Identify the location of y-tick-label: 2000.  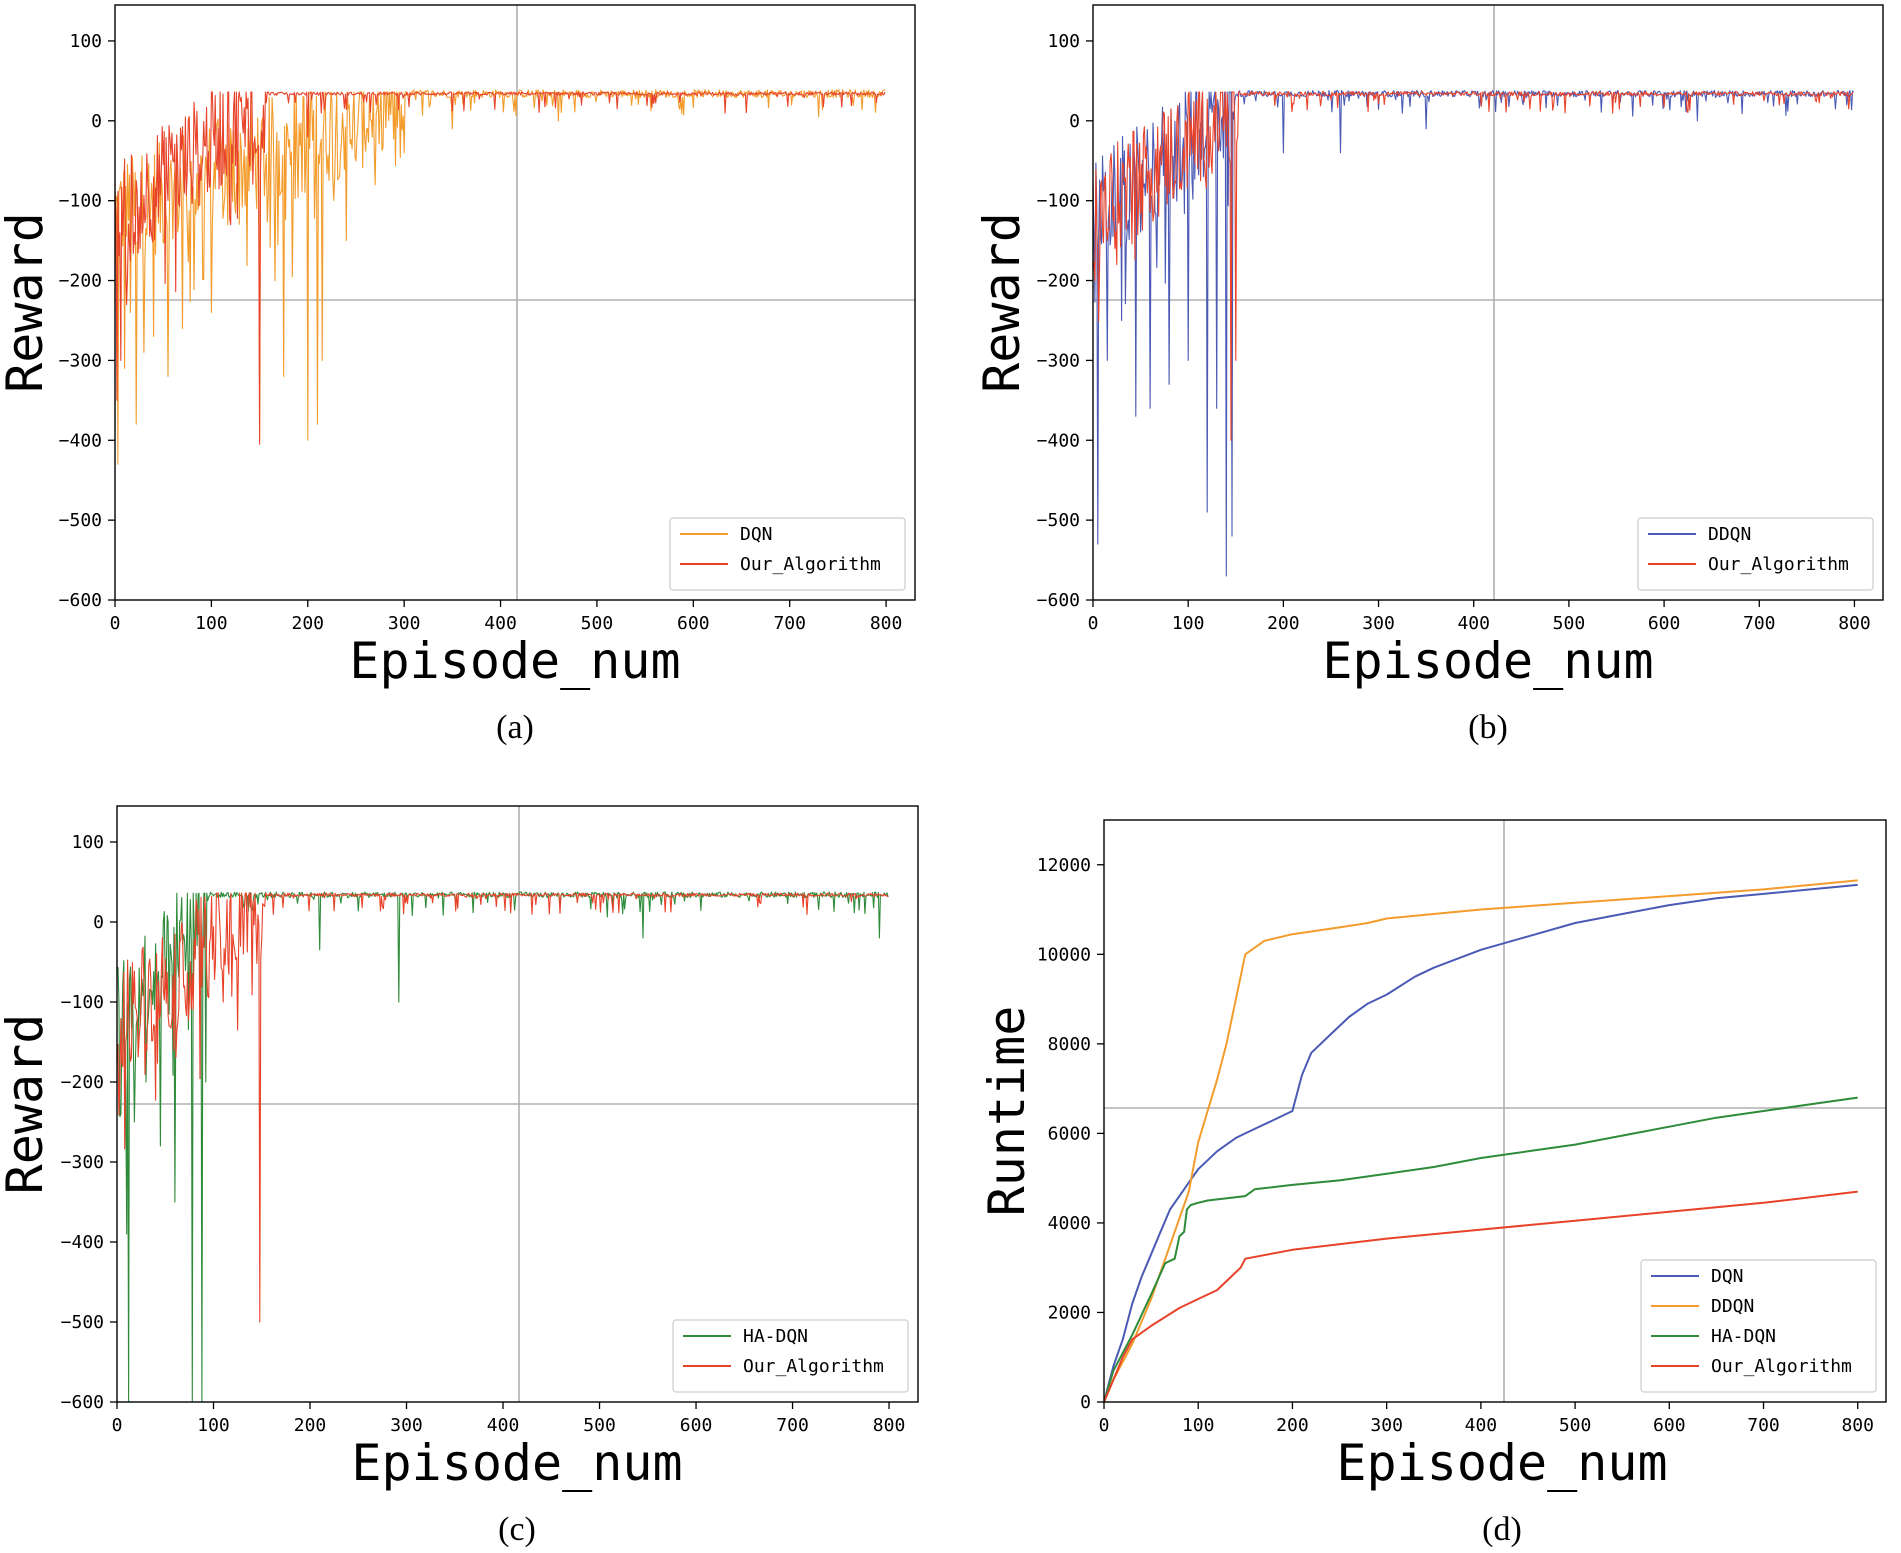
(1069, 1312).